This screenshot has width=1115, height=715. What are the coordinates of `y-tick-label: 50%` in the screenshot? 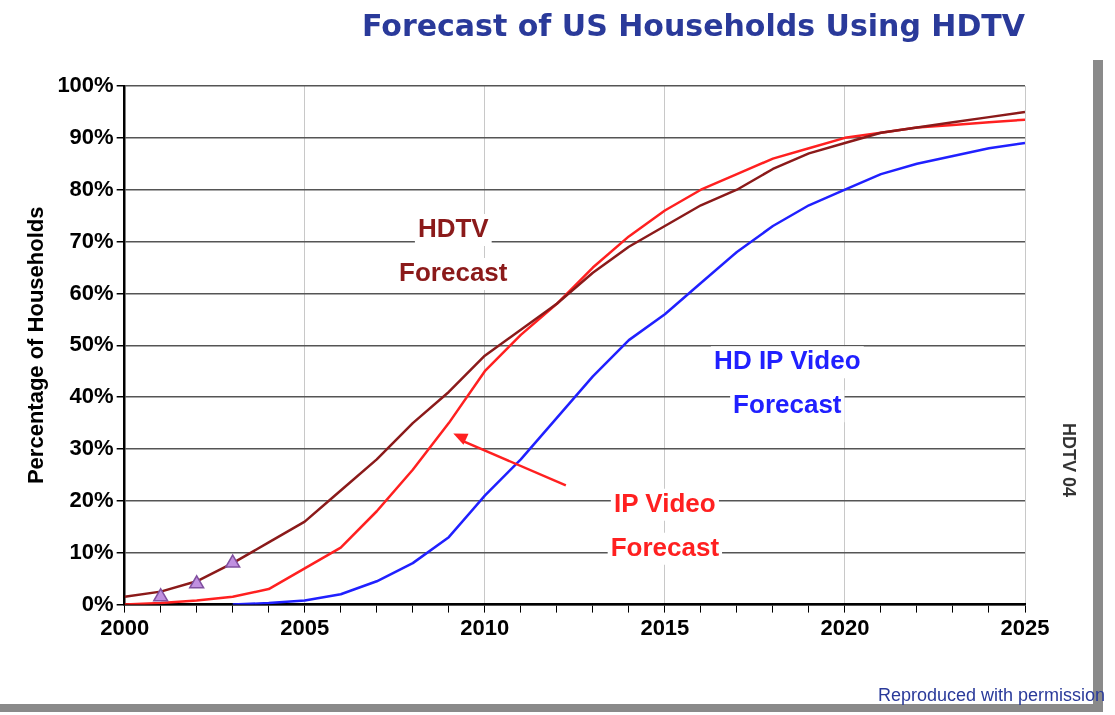 It's located at (91, 344).